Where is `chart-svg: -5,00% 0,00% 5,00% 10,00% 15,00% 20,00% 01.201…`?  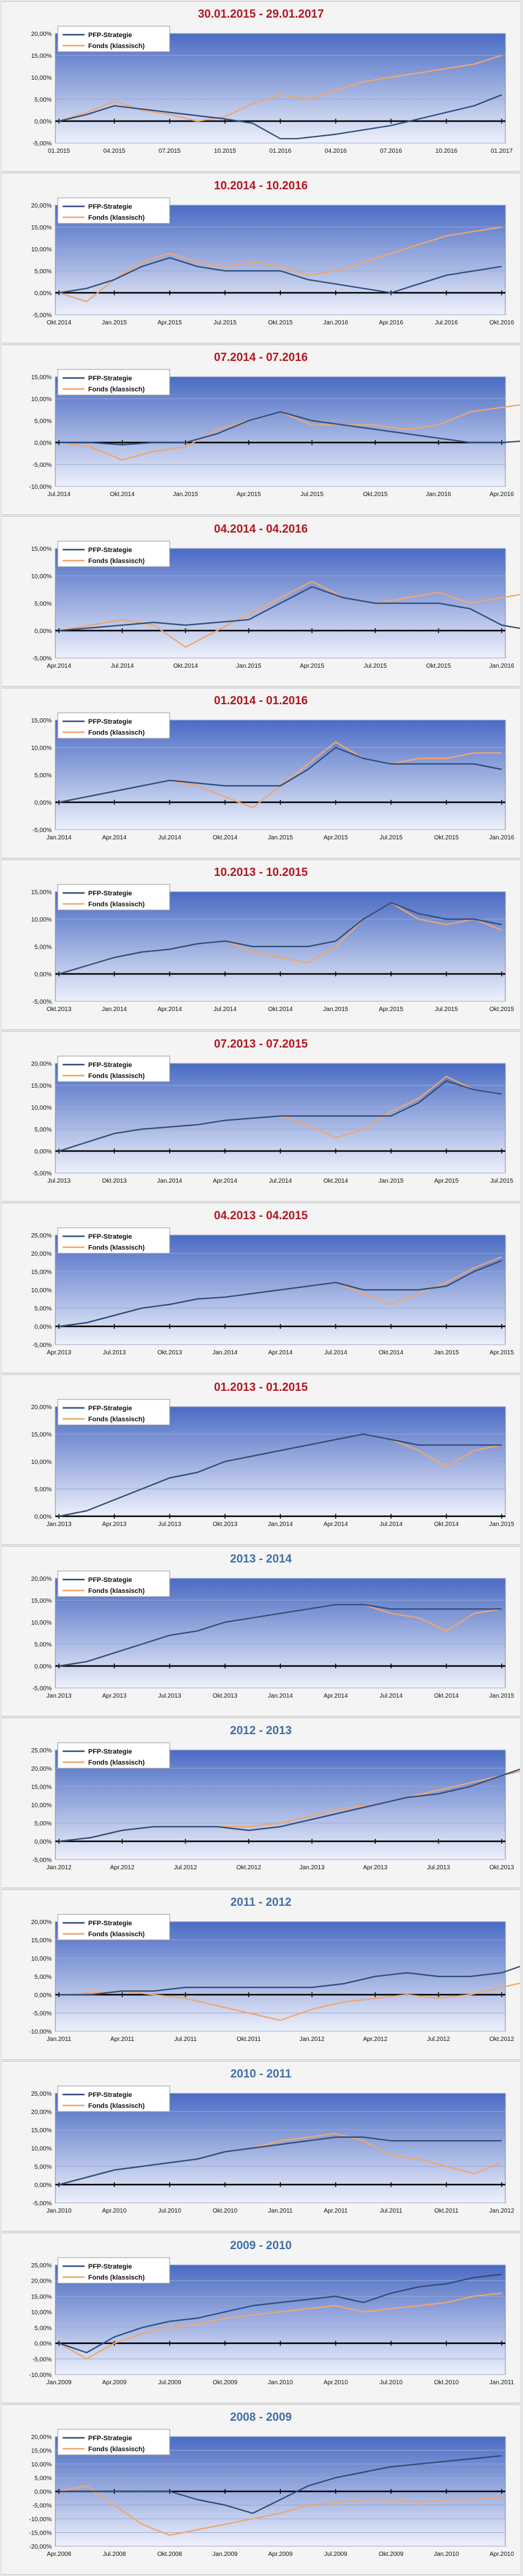
chart-svg: -5,00% 0,00% 5,00% 10,00% 15,00% 20,00% 01.201… is located at coordinates (272, 90).